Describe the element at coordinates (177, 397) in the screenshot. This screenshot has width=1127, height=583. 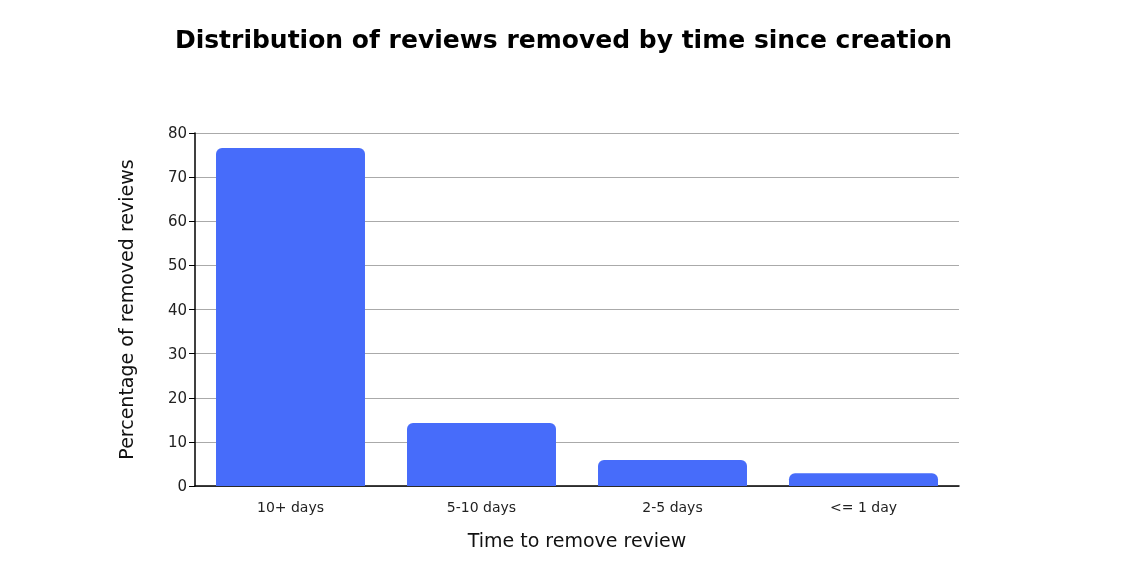
I see `y-tick-label: 20` at that location.